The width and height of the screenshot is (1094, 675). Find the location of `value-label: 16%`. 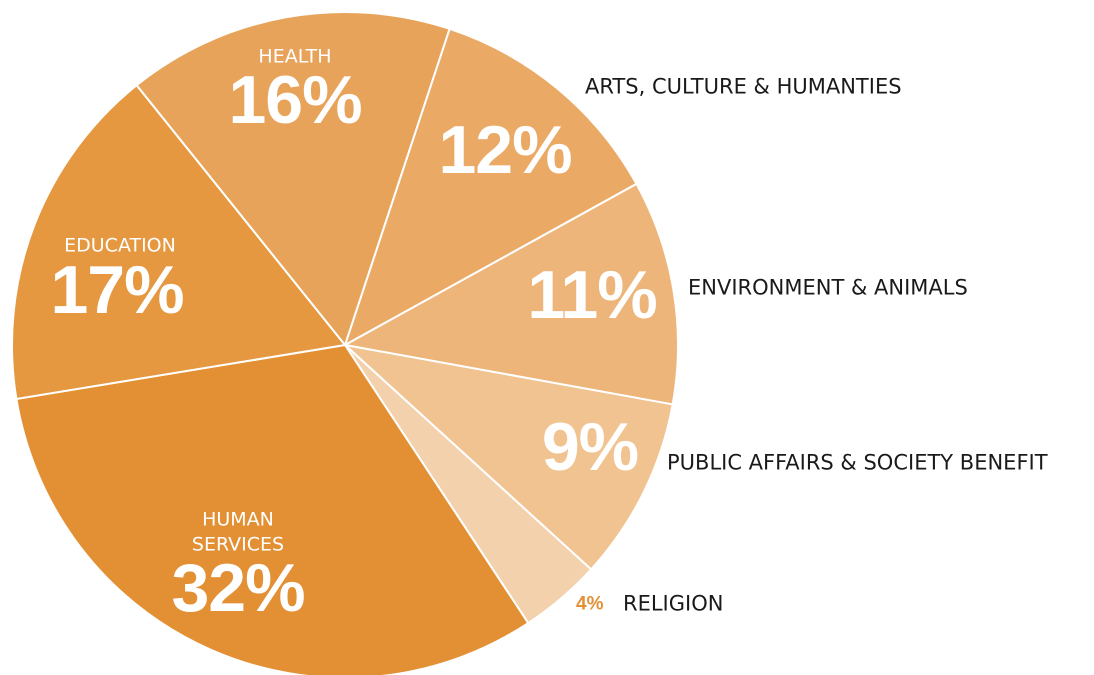

value-label: 16% is located at coordinates (295, 100).